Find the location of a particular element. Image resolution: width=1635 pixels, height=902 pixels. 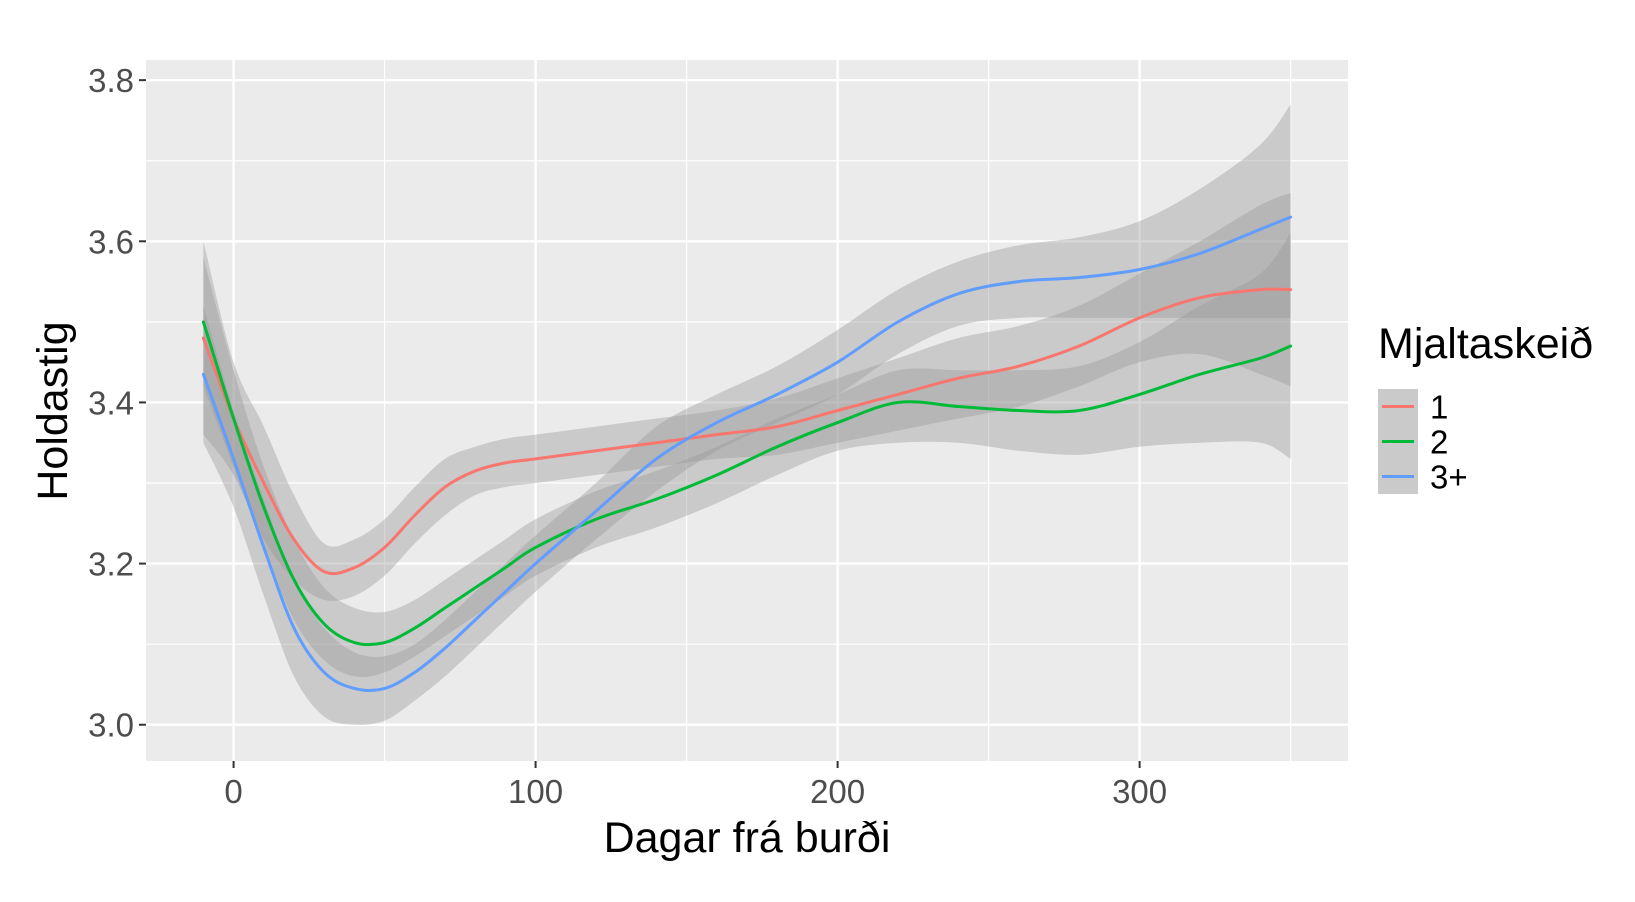

y-tick-label: 3.6 is located at coordinates (111, 241).